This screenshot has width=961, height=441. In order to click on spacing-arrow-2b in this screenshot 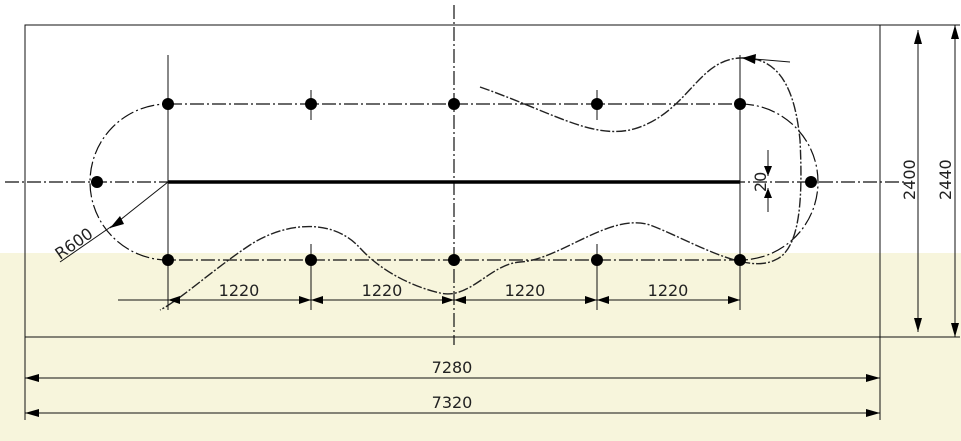, I will do `click(317, 300)`.